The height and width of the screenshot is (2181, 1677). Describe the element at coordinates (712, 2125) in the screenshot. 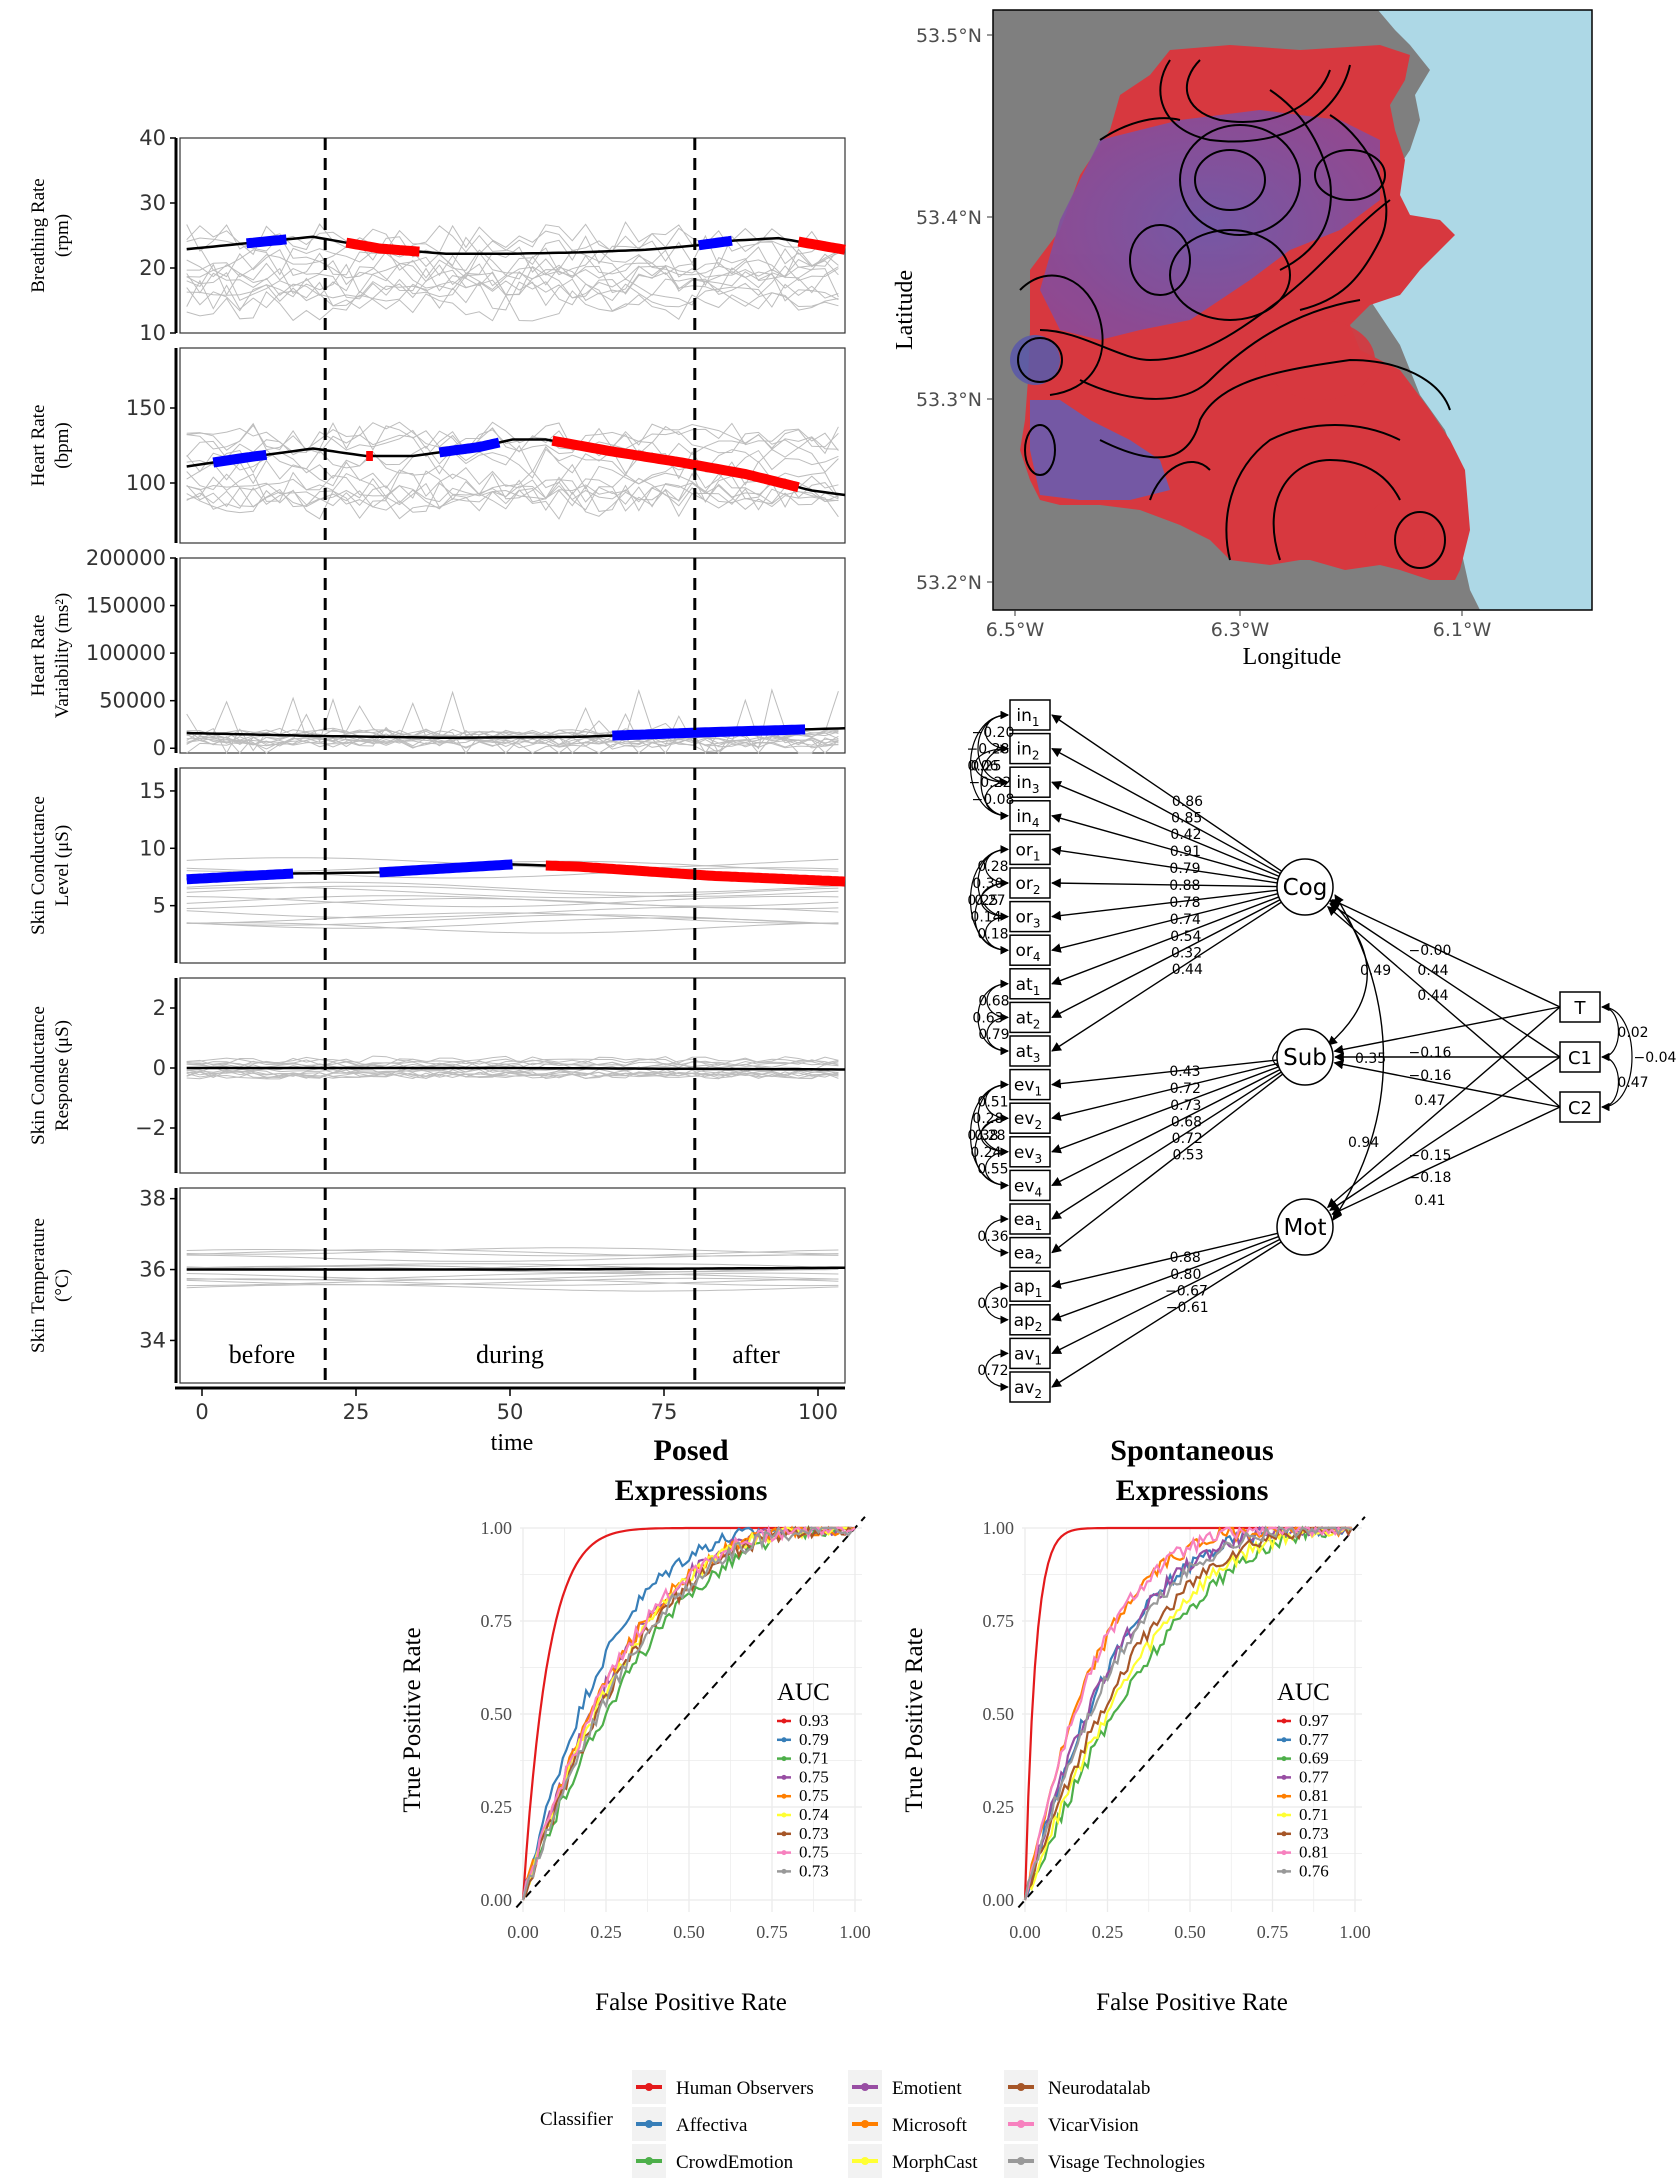

I see `legend-label-affectiva: Affectiva` at that location.